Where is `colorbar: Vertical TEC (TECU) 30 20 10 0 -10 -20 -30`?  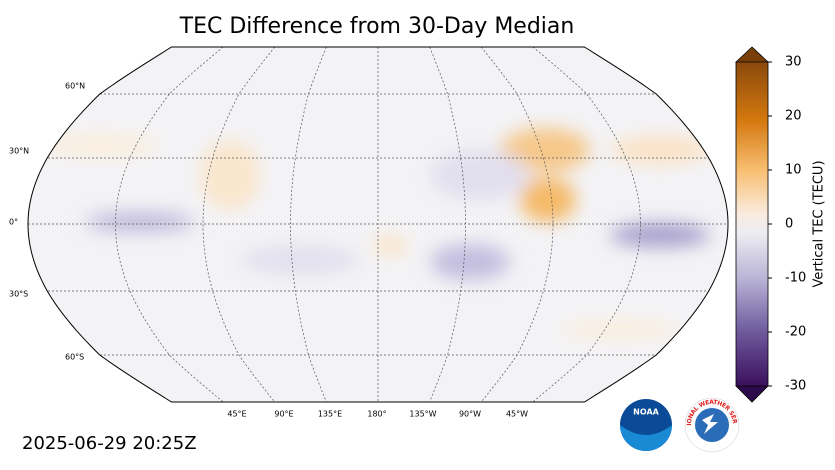
colorbar: Vertical TEC (TECU) 30 20 10 0 -10 -20 -30 is located at coordinates (780, 224).